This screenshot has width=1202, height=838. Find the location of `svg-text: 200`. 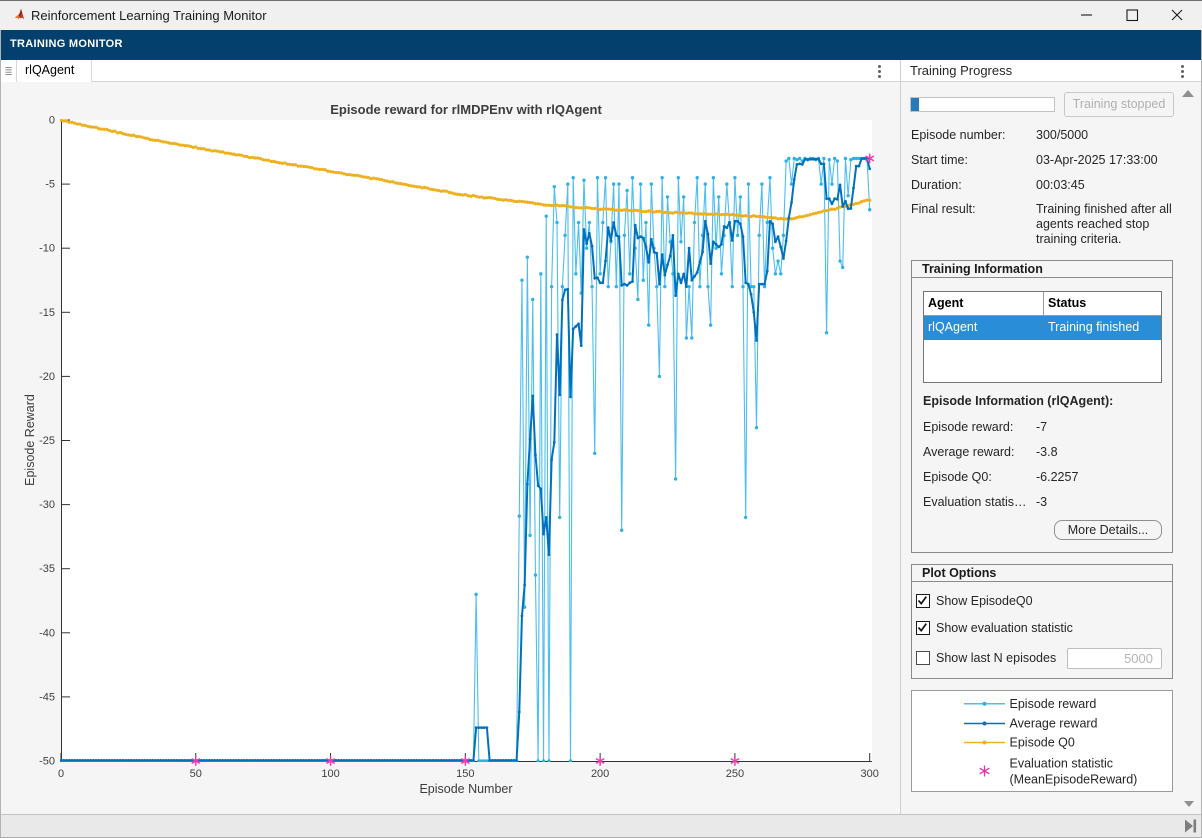

svg-text: 200 is located at coordinates (600, 774).